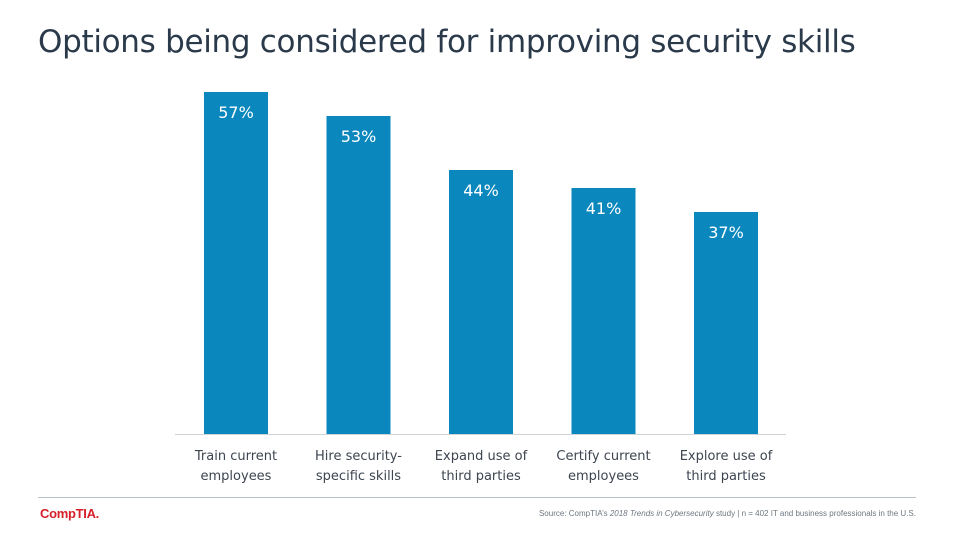  What do you see at coordinates (358, 476) in the screenshot?
I see `category-label: specific skills` at bounding box center [358, 476].